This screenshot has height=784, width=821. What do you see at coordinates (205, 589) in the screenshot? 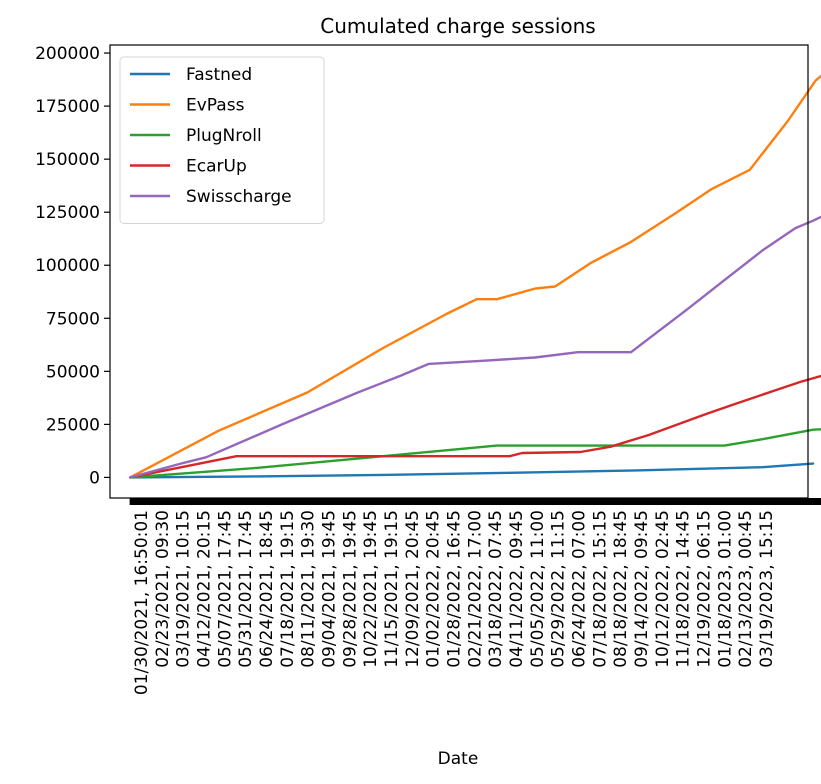
I see `x-tick-label: 04/12/2021, 20:15` at bounding box center [205, 589].